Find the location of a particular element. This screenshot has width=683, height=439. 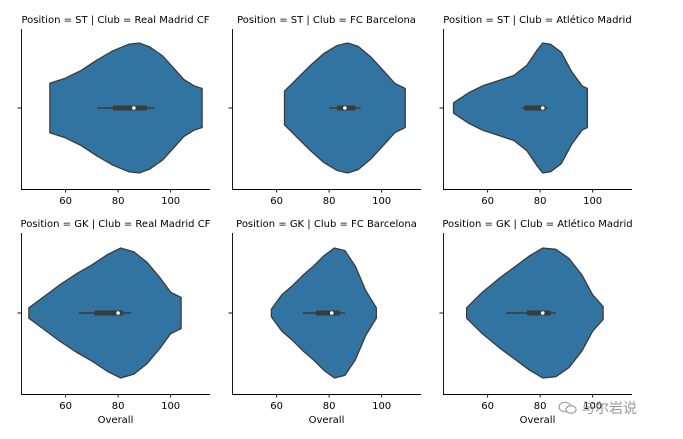

wechat-icon is located at coordinates (567, 407).